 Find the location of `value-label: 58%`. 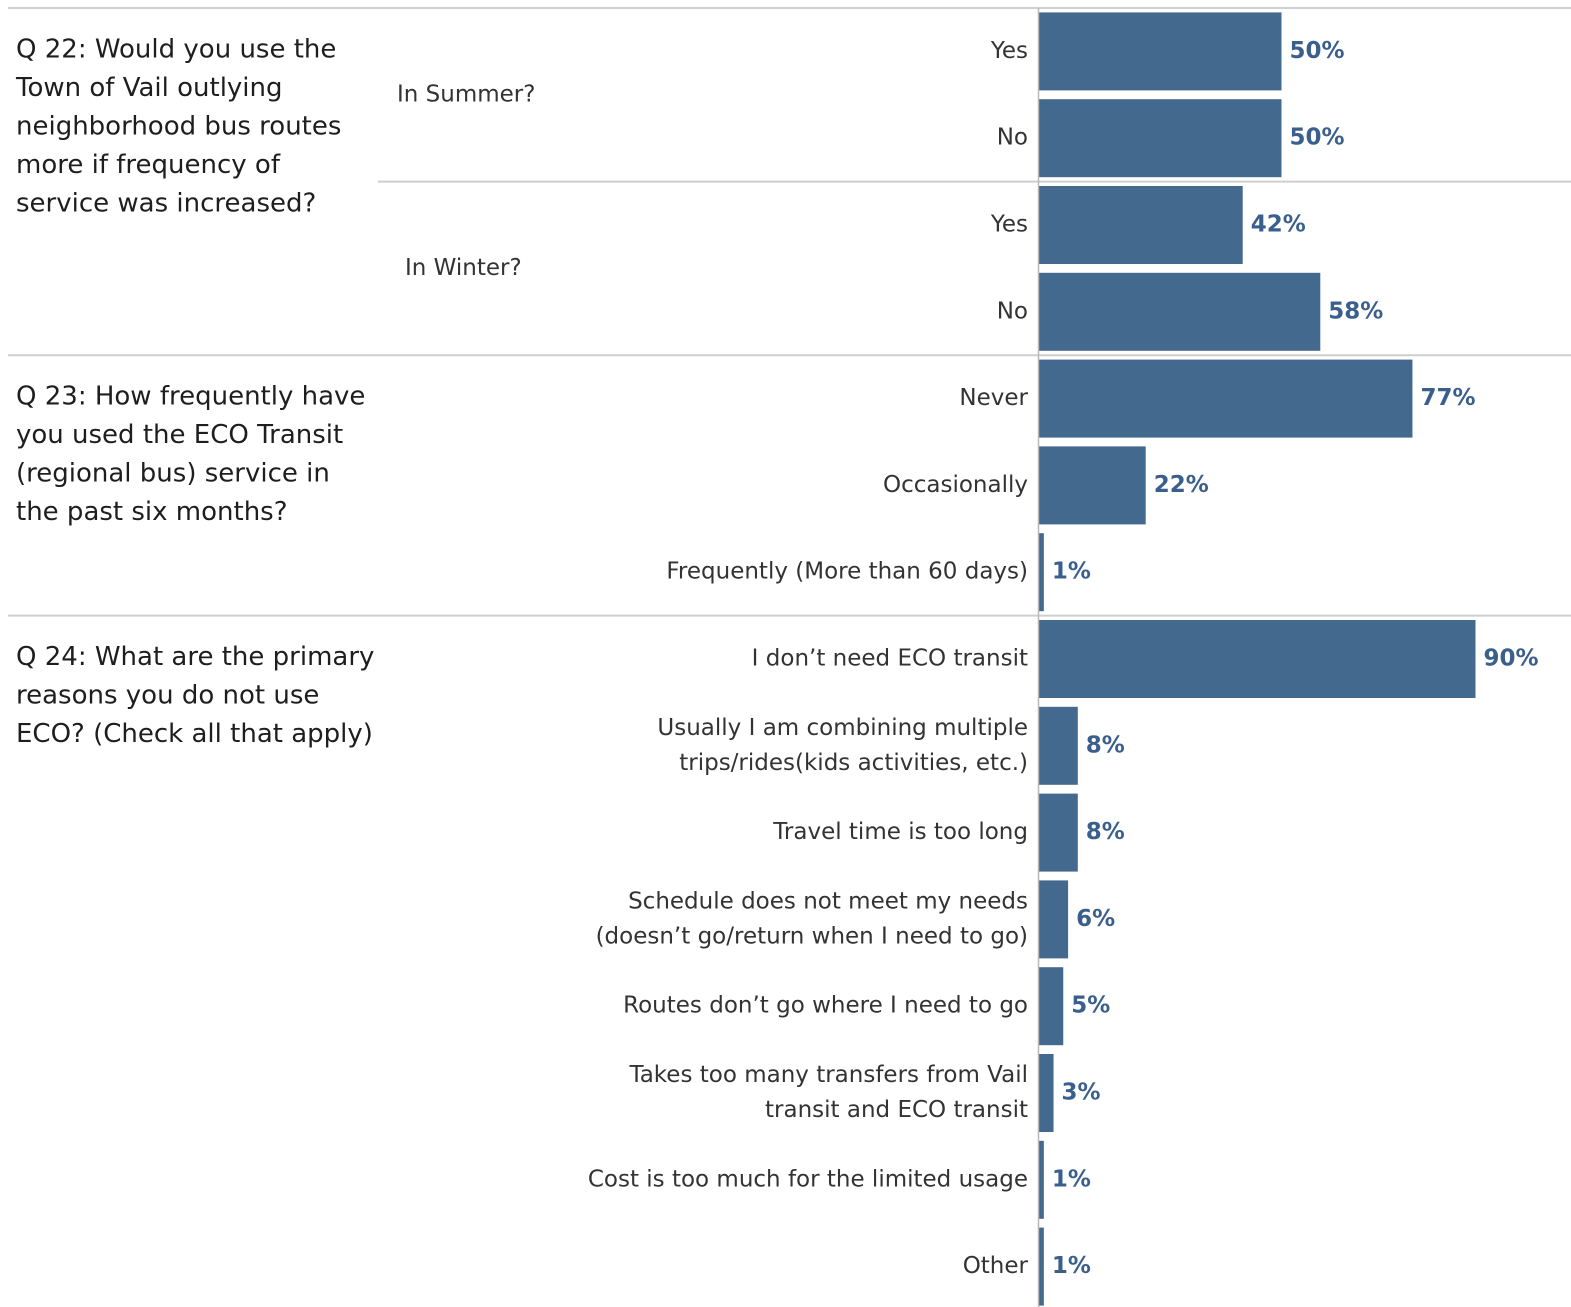

value-label: 58% is located at coordinates (1355, 311).